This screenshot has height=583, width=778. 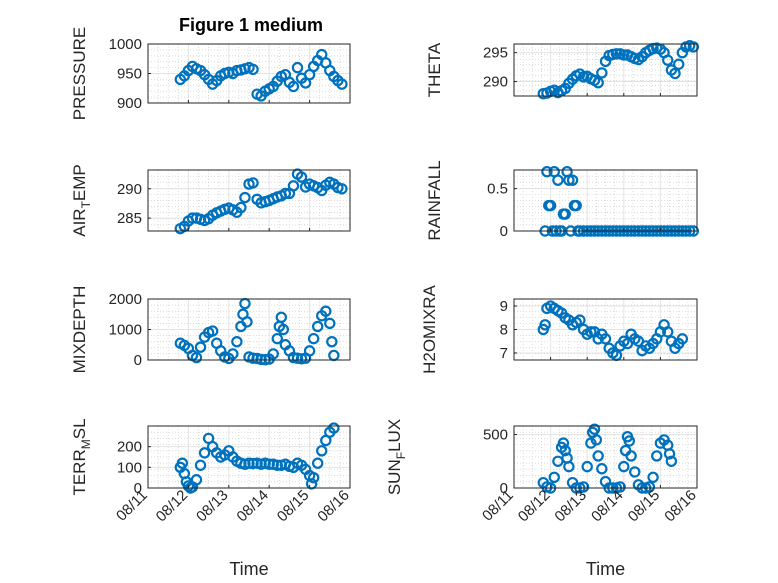 What do you see at coordinates (172, 506) in the screenshot?
I see `x-tick-label: 08/12` at bounding box center [172, 506].